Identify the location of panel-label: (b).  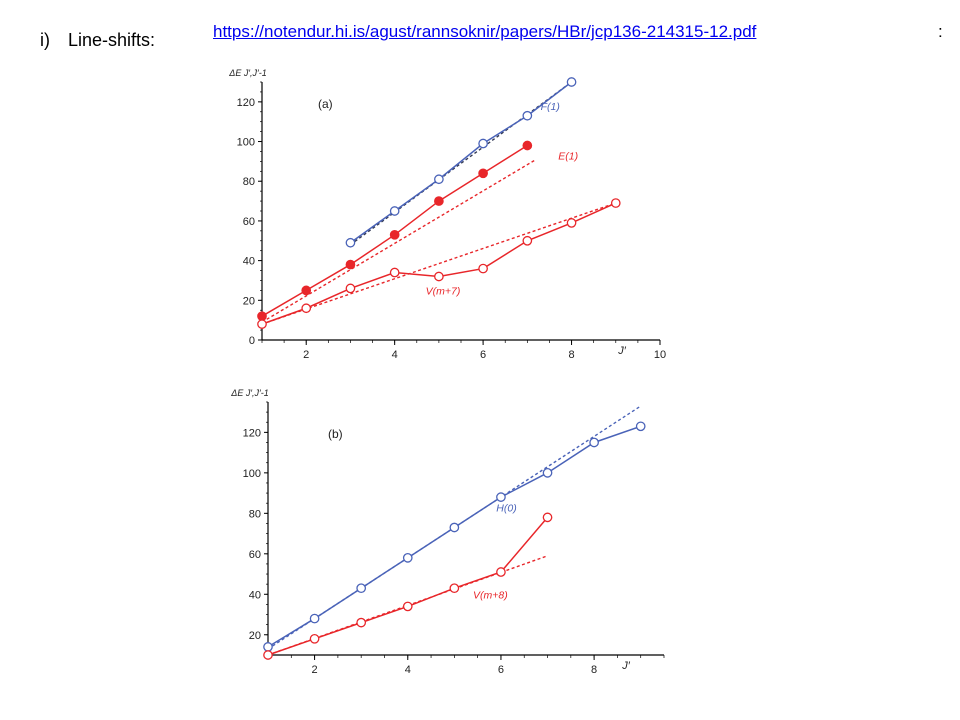
(335, 434).